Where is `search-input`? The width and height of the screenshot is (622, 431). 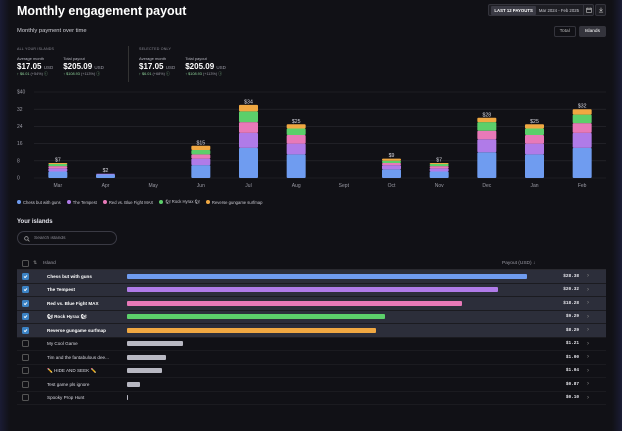
search-input is located at coordinates (69, 238).